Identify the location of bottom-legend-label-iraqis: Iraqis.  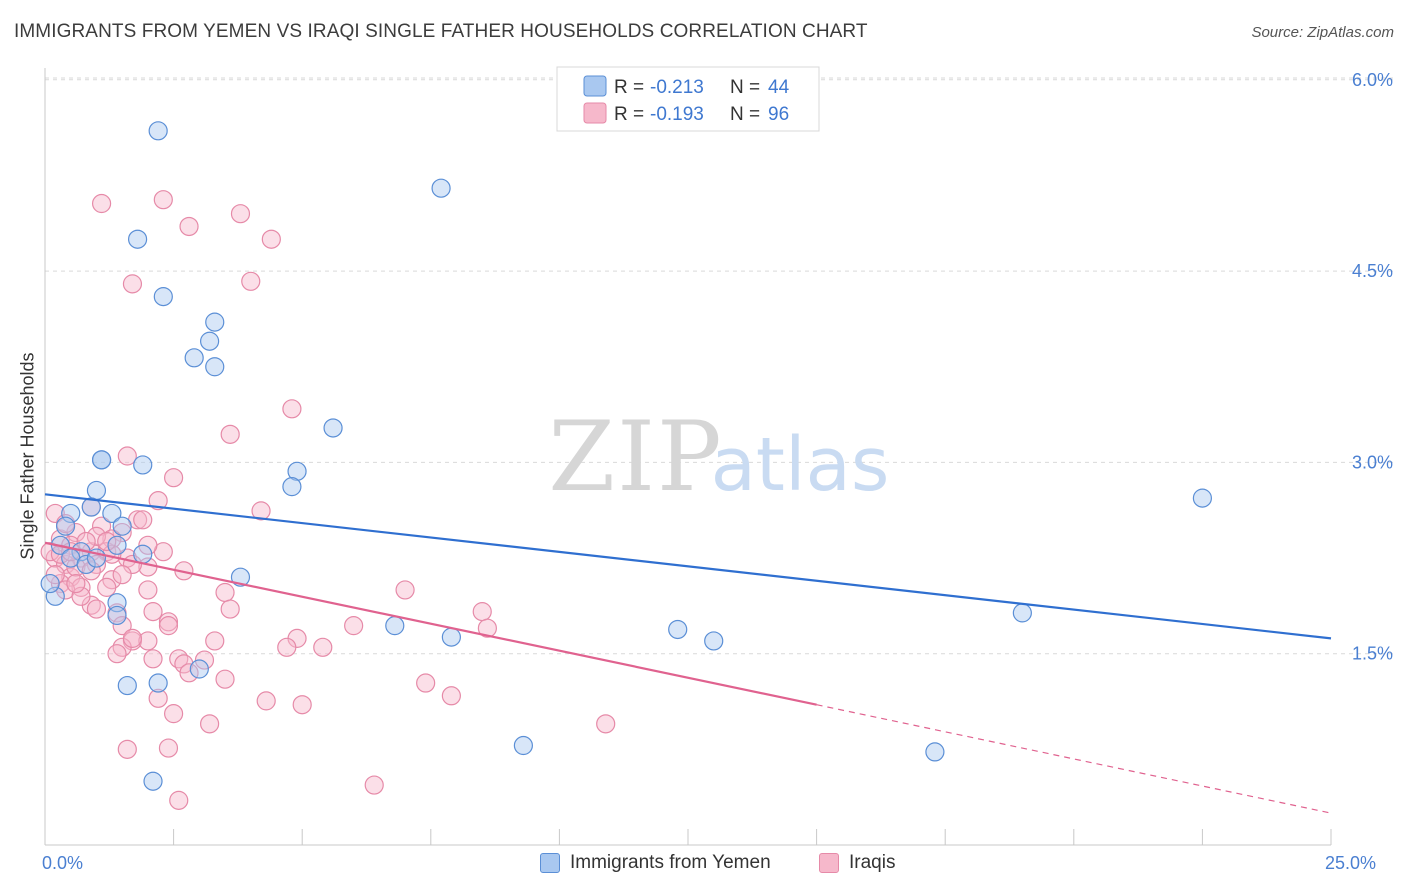
(872, 862).